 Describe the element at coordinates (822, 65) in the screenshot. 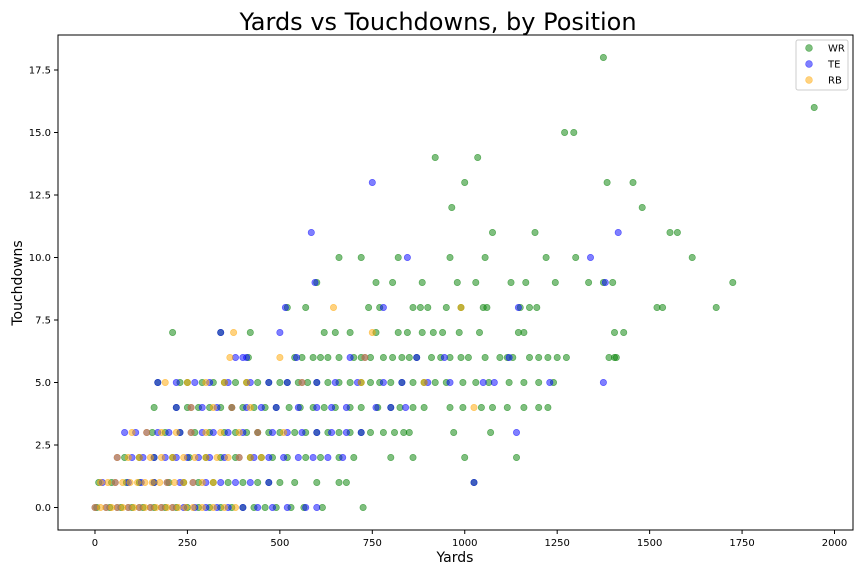

I see `legend: WR TE RB` at that location.